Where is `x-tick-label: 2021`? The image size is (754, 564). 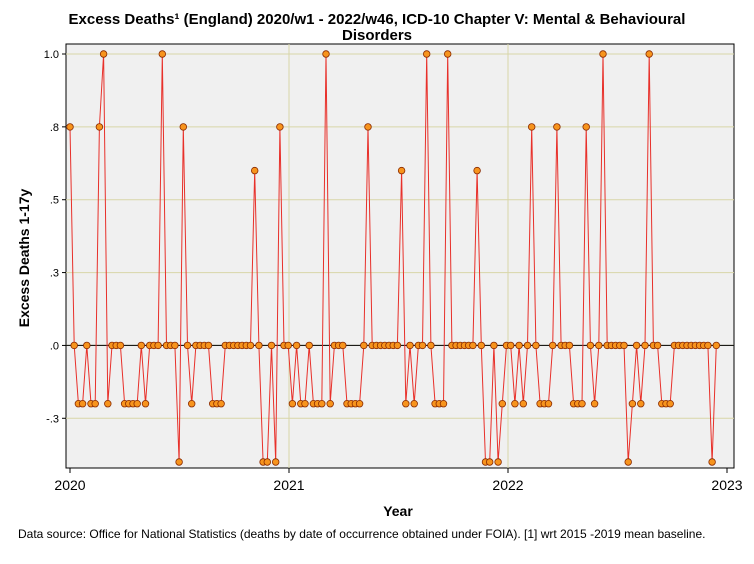 x-tick-label: 2021 is located at coordinates (288, 485).